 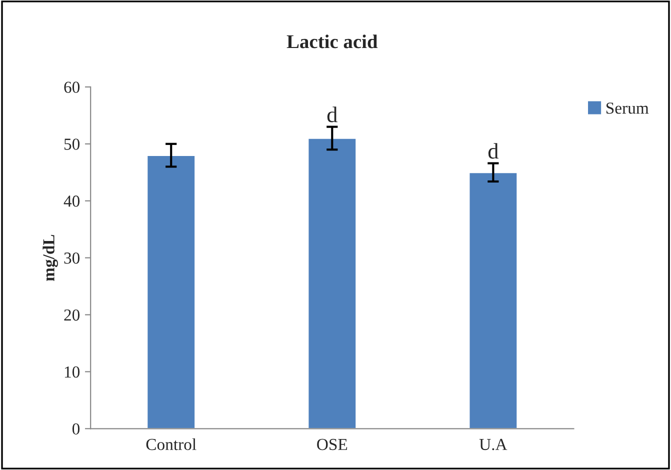 What do you see at coordinates (332, 41) in the screenshot?
I see `chart-title: Lactic acid` at bounding box center [332, 41].